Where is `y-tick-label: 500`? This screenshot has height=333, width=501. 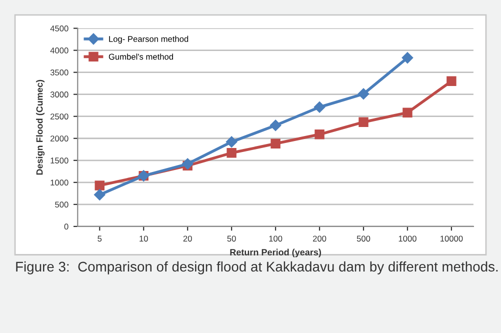
y-tick-label: 500 is located at coordinates (61, 205).